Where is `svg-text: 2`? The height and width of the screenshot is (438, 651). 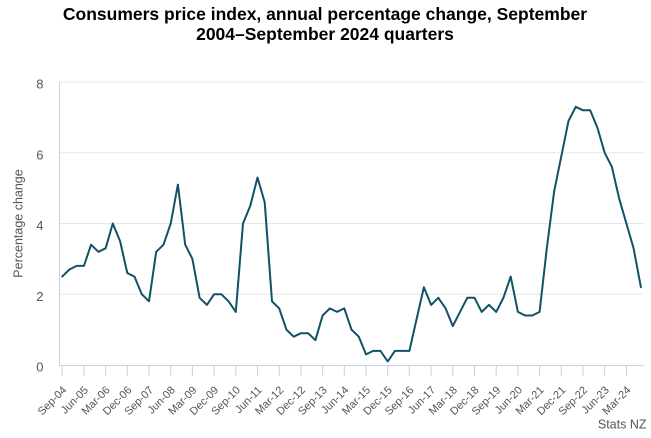
svg-text: 2 is located at coordinates (39, 296).